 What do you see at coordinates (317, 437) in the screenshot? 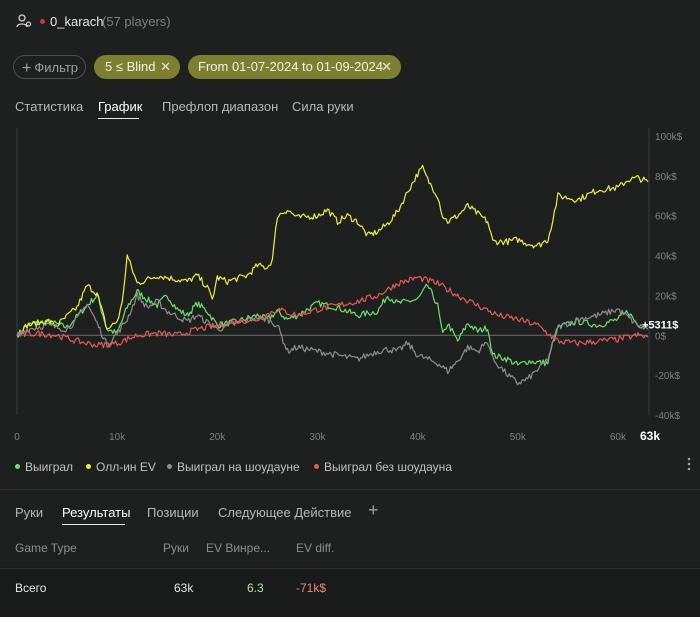
I see `x-tick-label: 30k` at bounding box center [317, 437].